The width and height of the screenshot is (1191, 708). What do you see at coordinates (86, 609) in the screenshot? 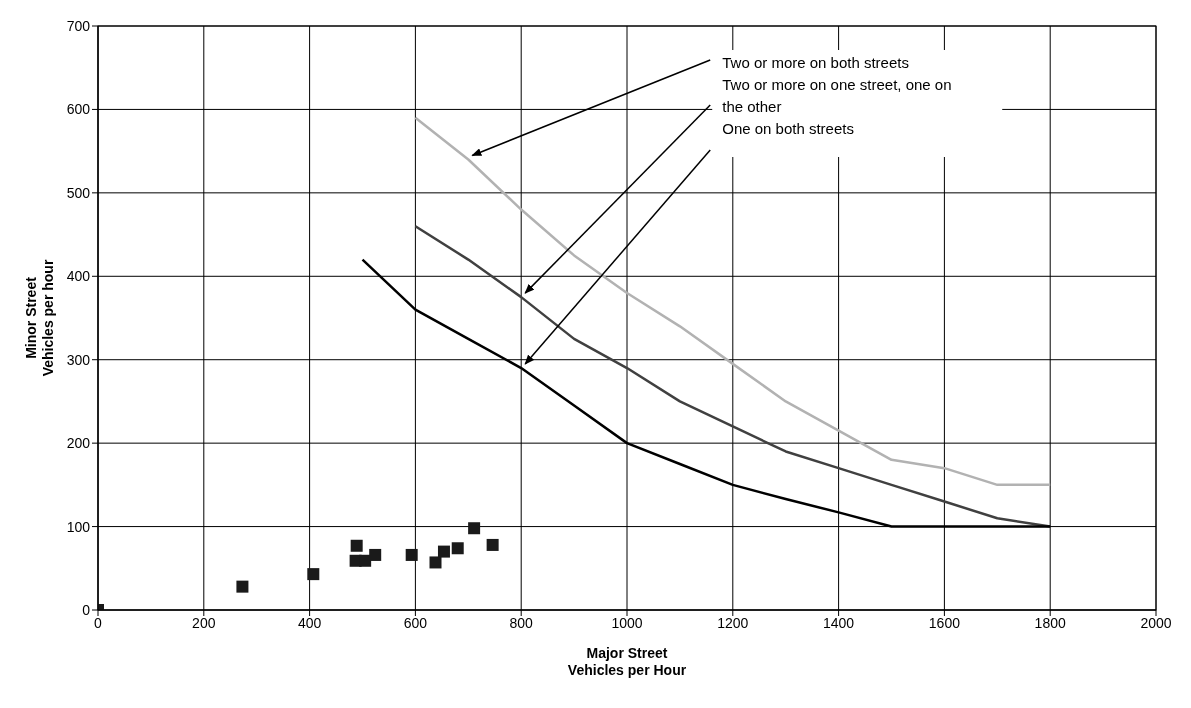
I see `y-tick-label: 0` at bounding box center [86, 609].